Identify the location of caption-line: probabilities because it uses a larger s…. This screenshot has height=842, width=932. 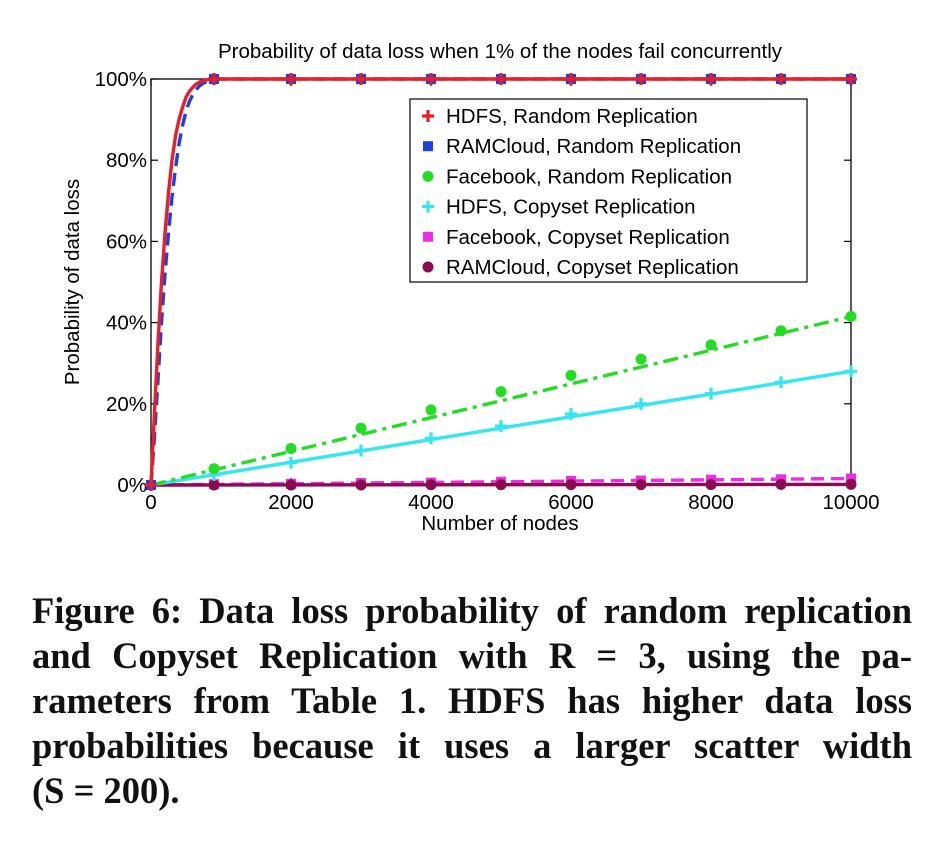
(472, 745).